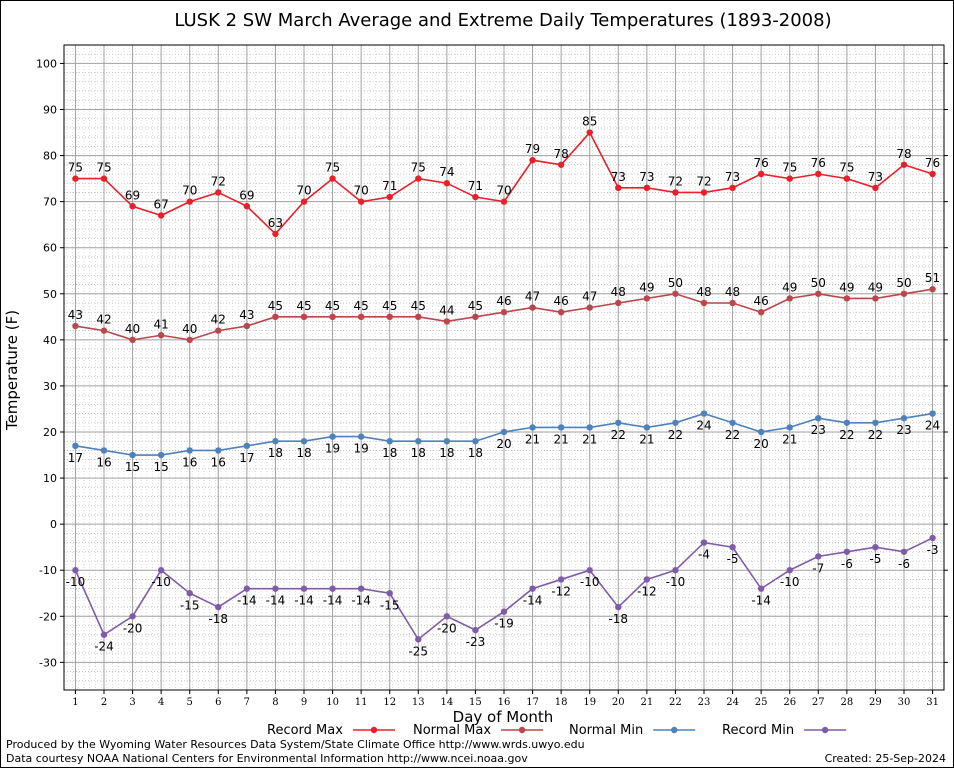  Describe the element at coordinates (818, 568) in the screenshot. I see `record-min-data-label: -7` at that location.